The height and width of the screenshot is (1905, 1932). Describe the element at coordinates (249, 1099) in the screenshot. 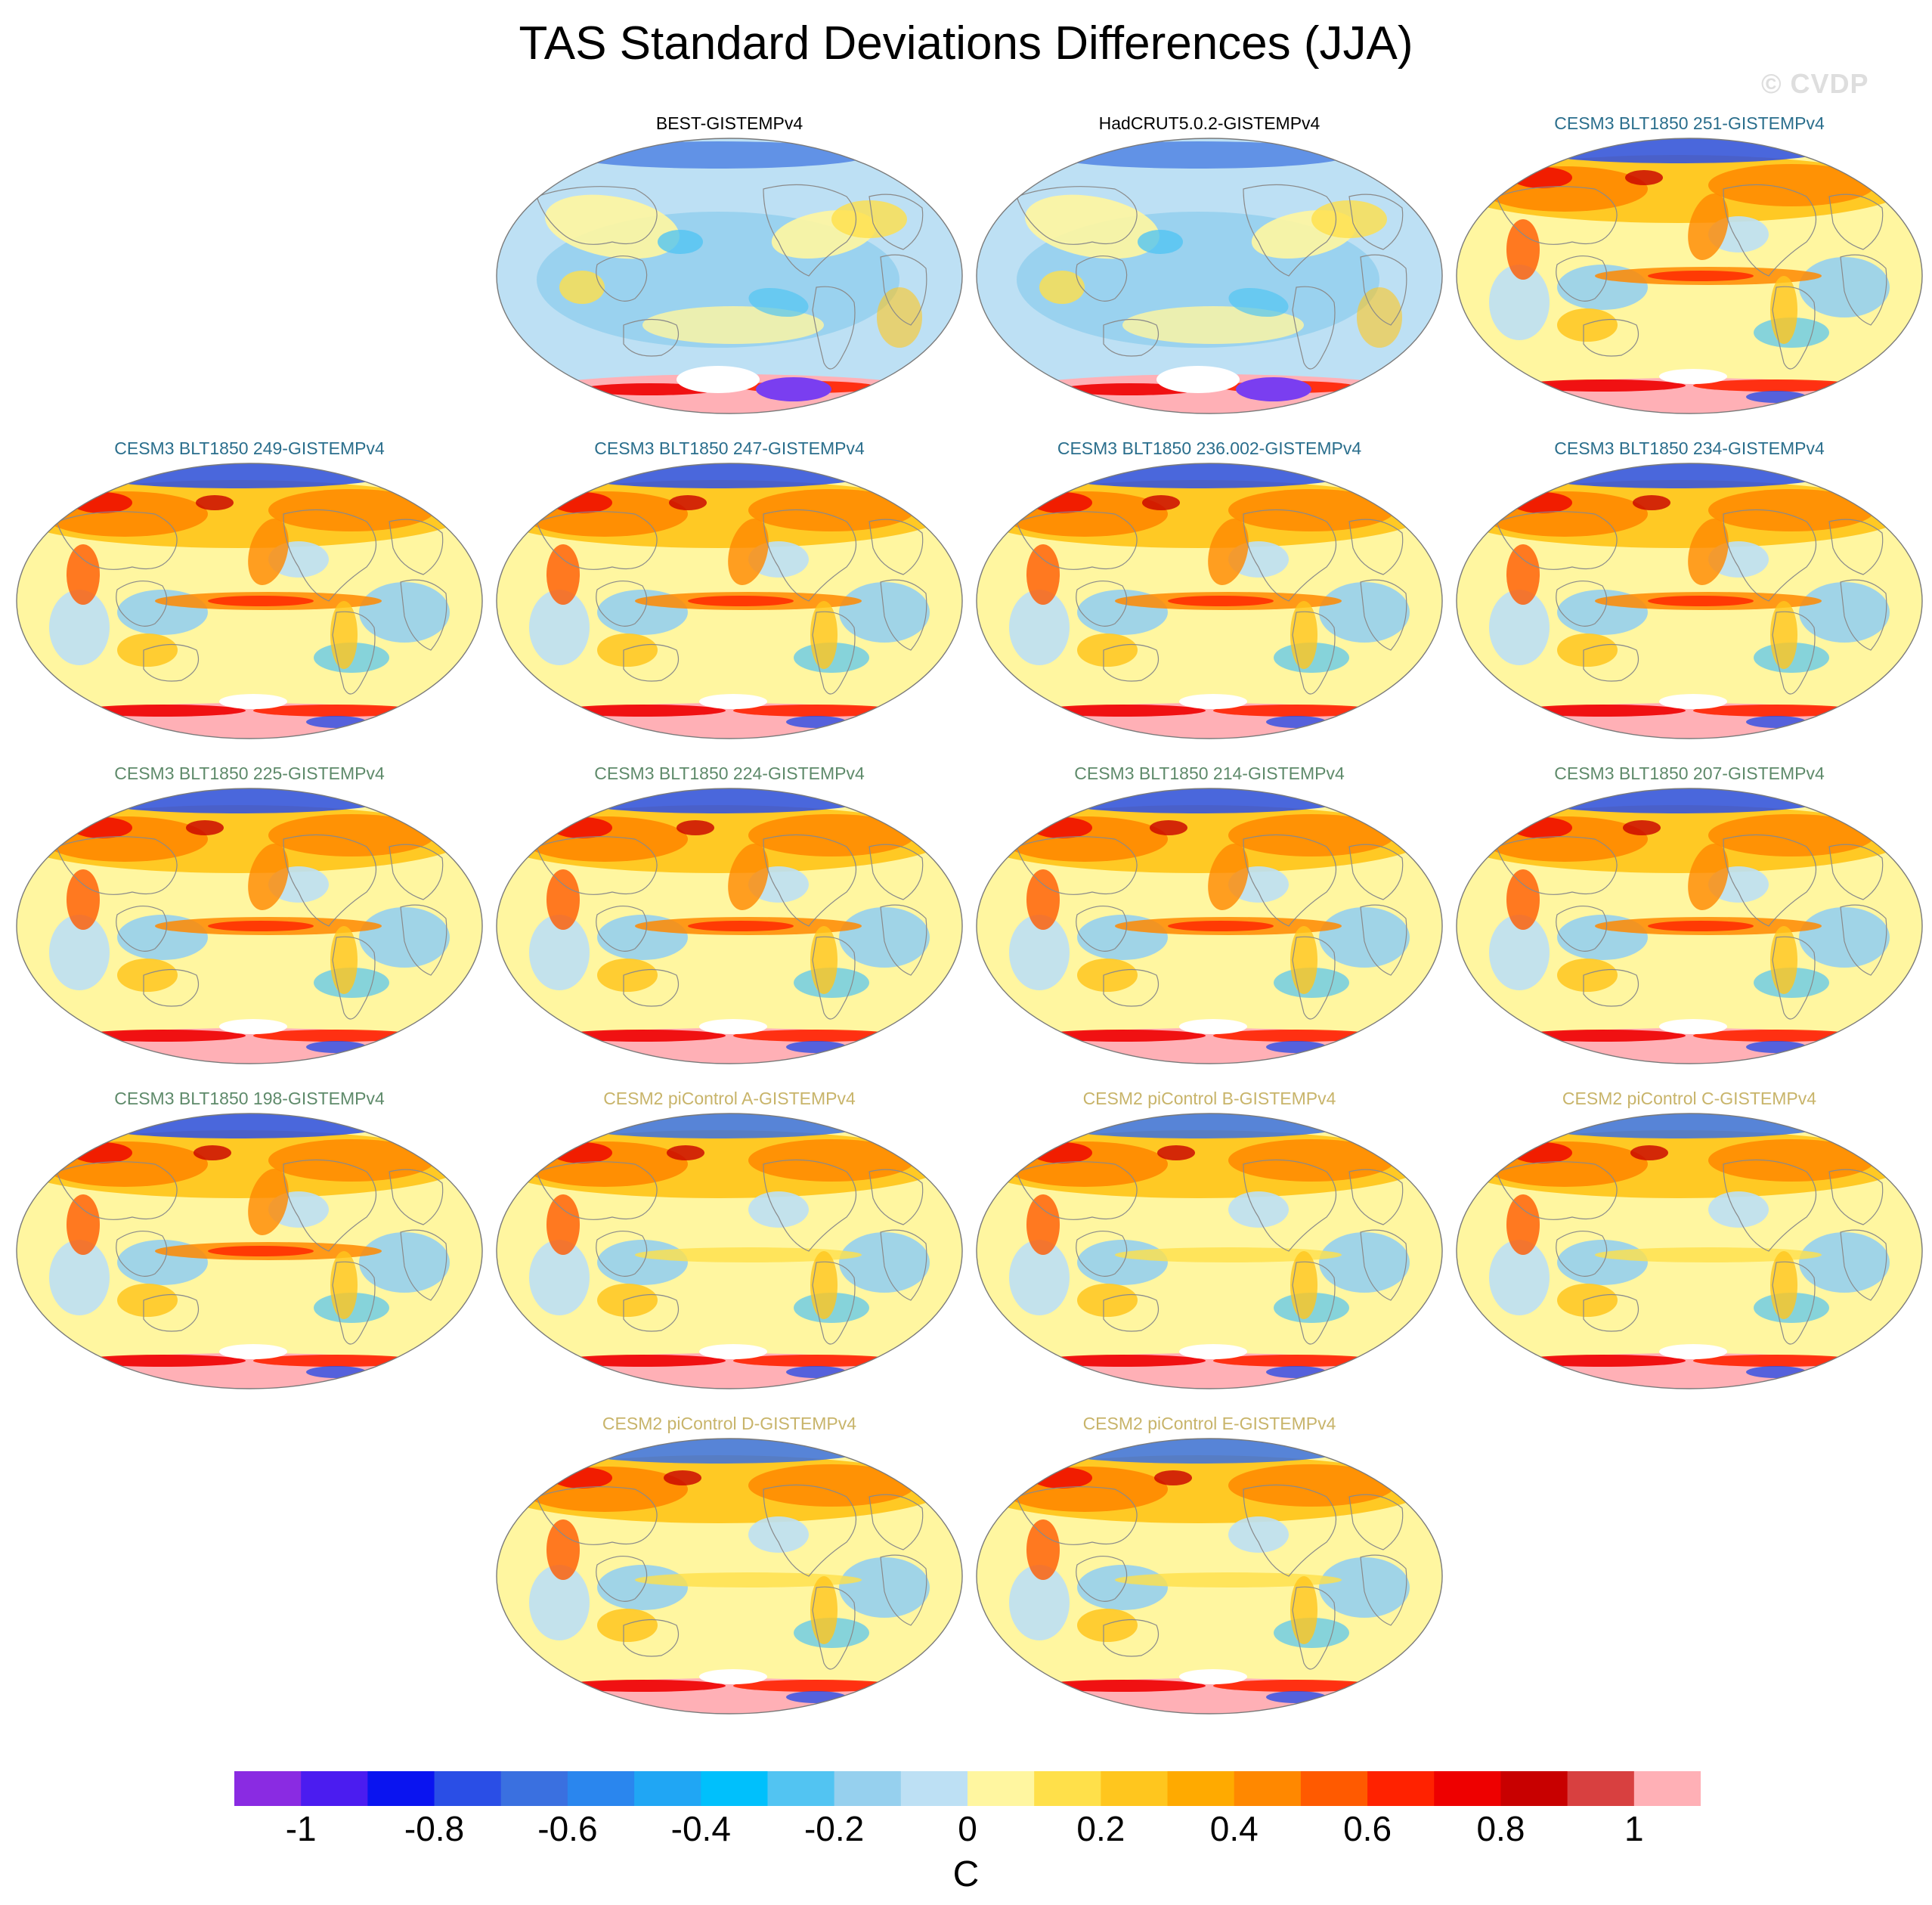

I see `panel-title: CESM3 BLT1850 198-GISTEMPv4` at that location.